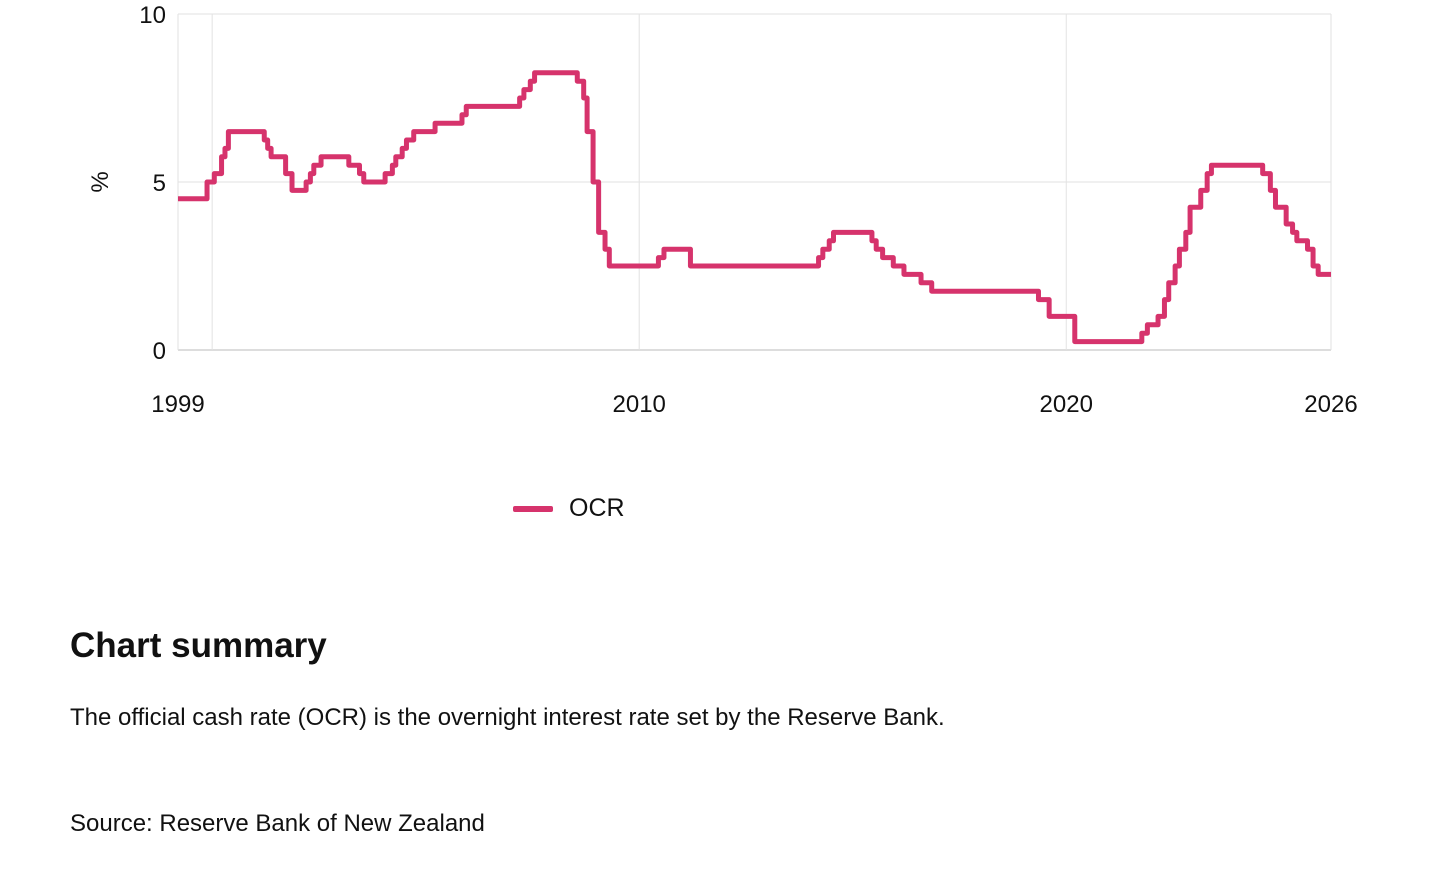  Describe the element at coordinates (100, 181) in the screenshot. I see `y-axis-label: %` at that location.